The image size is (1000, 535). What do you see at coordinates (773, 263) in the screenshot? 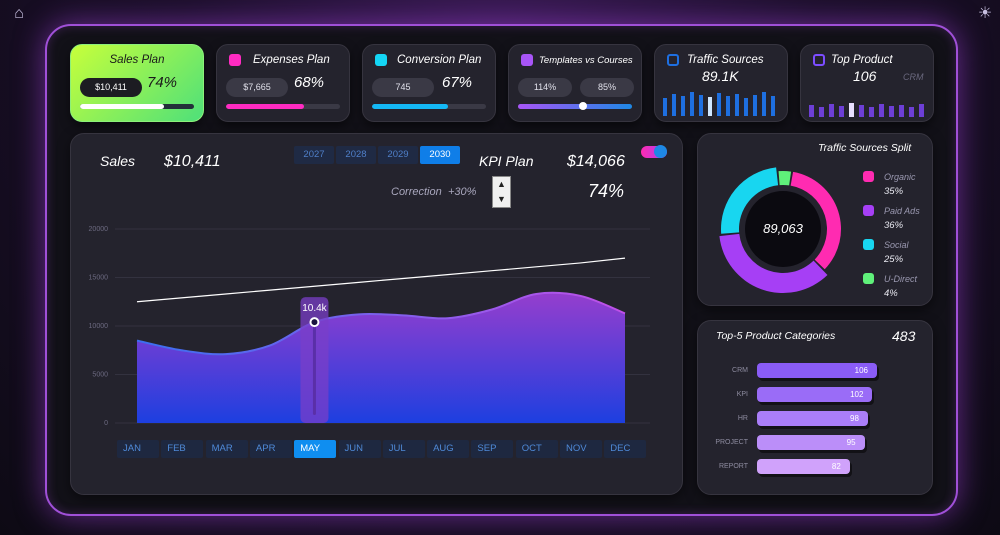
I see `donut-slice-paid-ads` at bounding box center [773, 263].